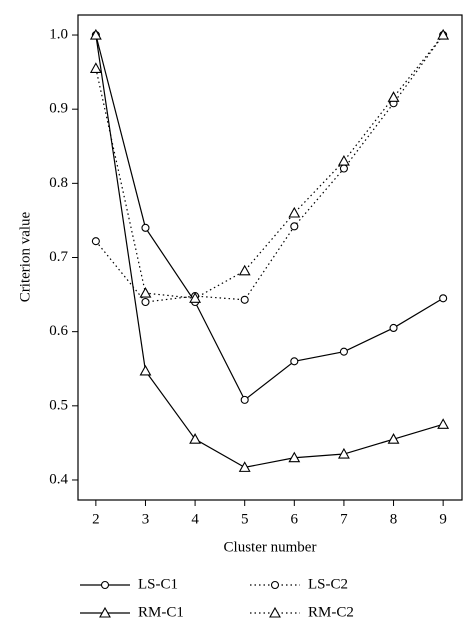 The height and width of the screenshot is (636, 474). What do you see at coordinates (58, 405) in the screenshot?
I see `y-tick-label: 0.5` at bounding box center [58, 405].